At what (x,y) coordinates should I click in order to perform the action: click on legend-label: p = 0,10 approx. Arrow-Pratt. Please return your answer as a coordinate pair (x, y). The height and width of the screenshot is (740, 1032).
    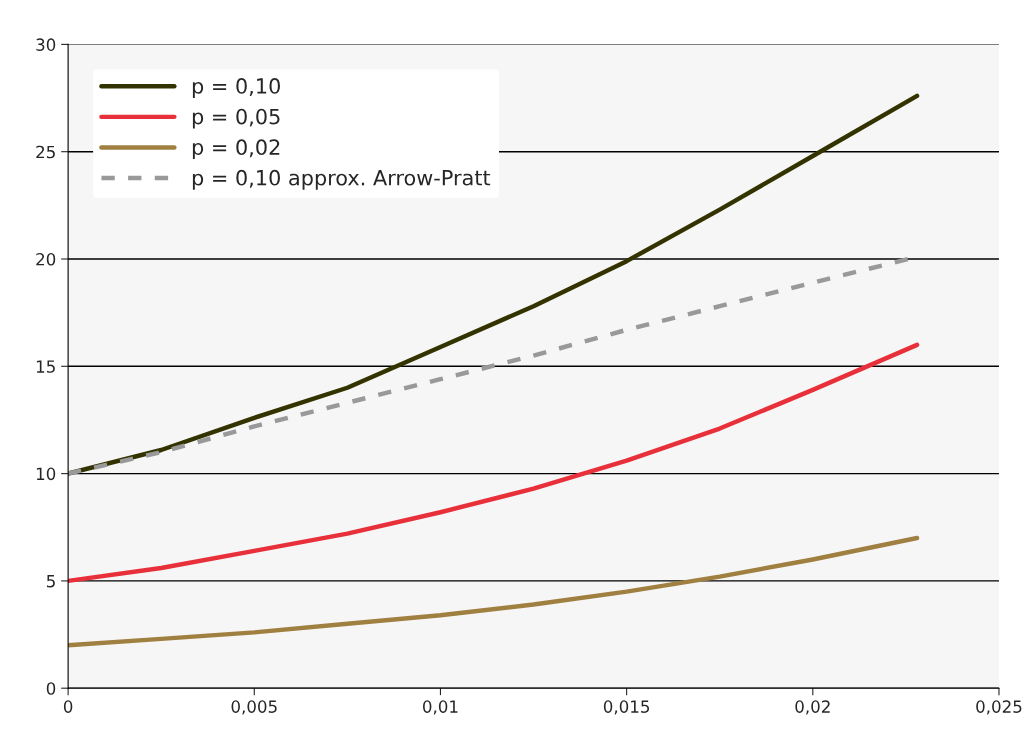
    Looking at the image, I should click on (341, 179).